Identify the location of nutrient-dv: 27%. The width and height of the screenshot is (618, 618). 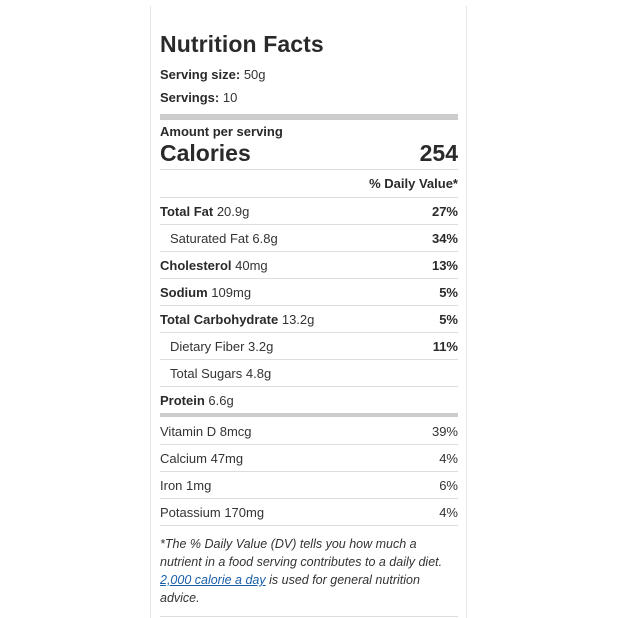
(444, 211).